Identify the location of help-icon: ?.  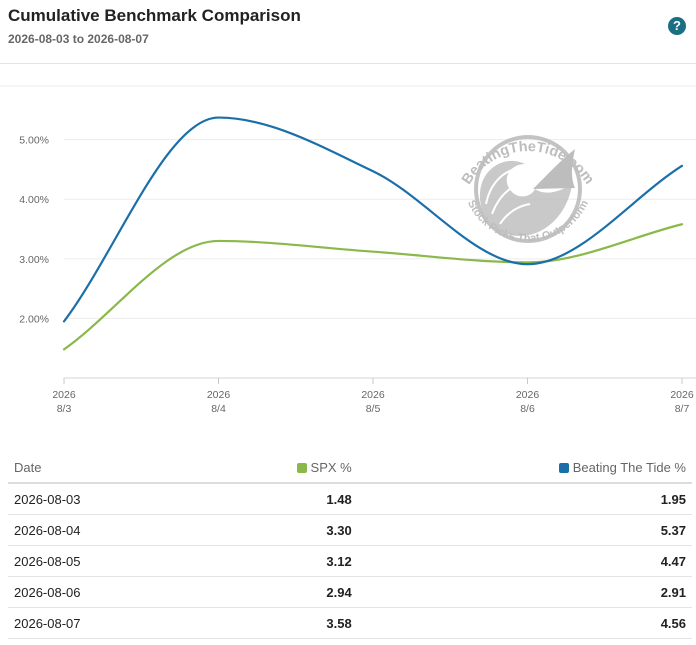
(677, 26).